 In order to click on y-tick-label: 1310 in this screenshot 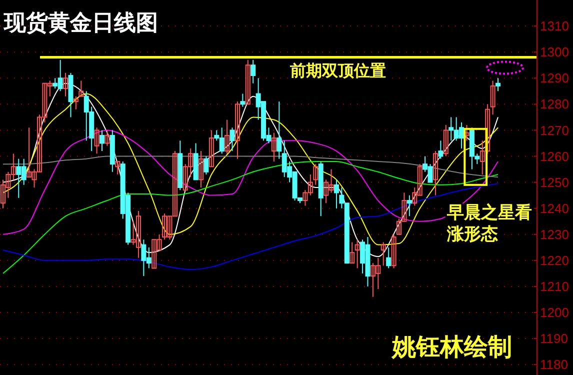, I will do `click(554, 26)`.